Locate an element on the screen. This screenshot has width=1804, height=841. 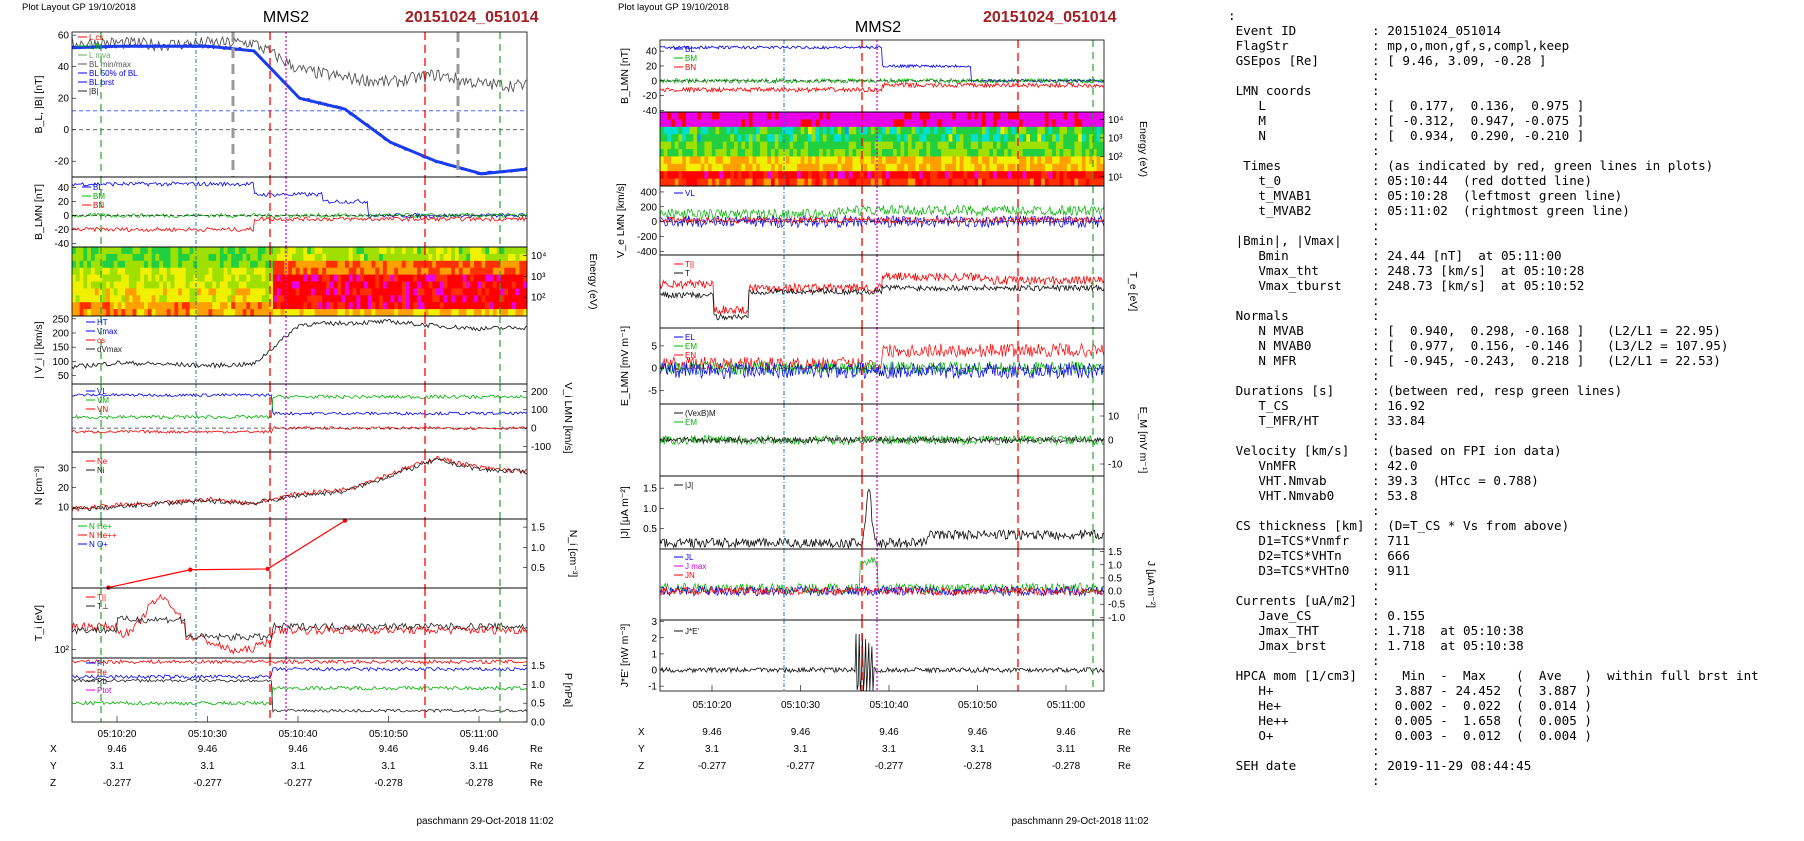
em-tick-label: -10 is located at coordinates (1115, 465).